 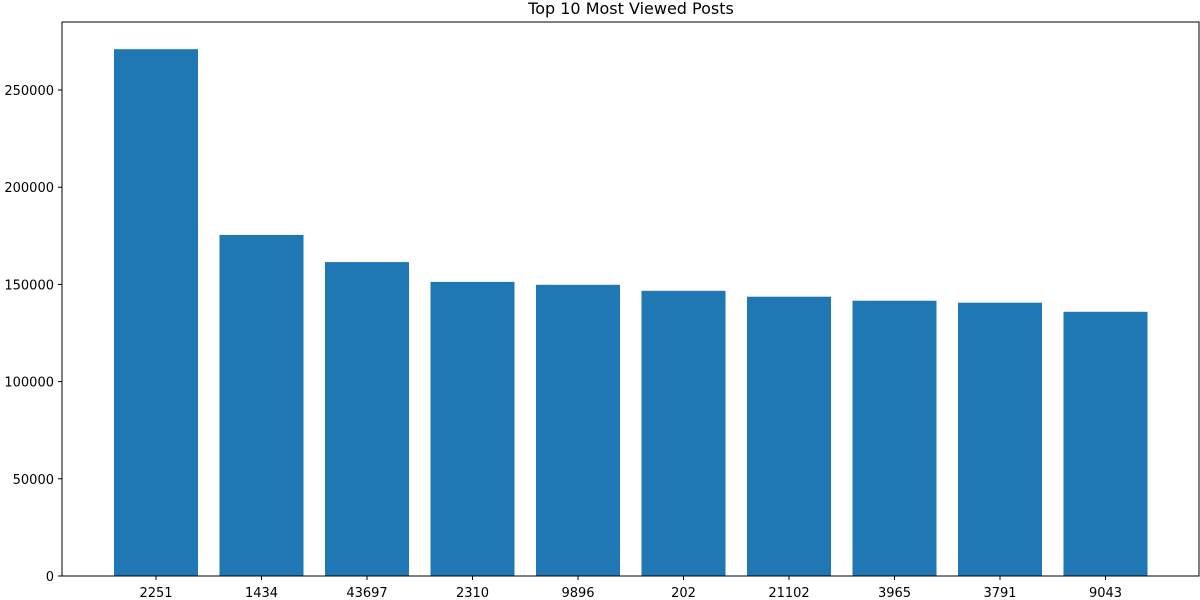 What do you see at coordinates (29, 91) in the screenshot?
I see `y-tick-label: 250000` at bounding box center [29, 91].